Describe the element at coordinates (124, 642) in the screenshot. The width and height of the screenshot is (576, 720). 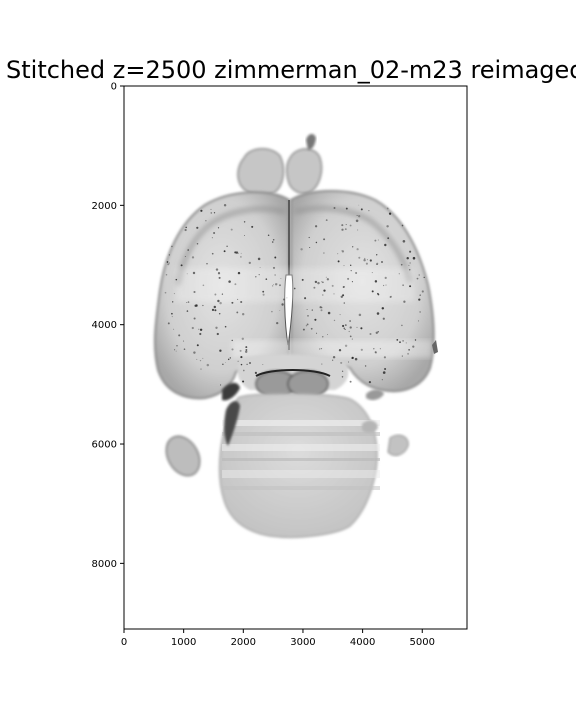
I see `x-tick-label: 0` at that location.